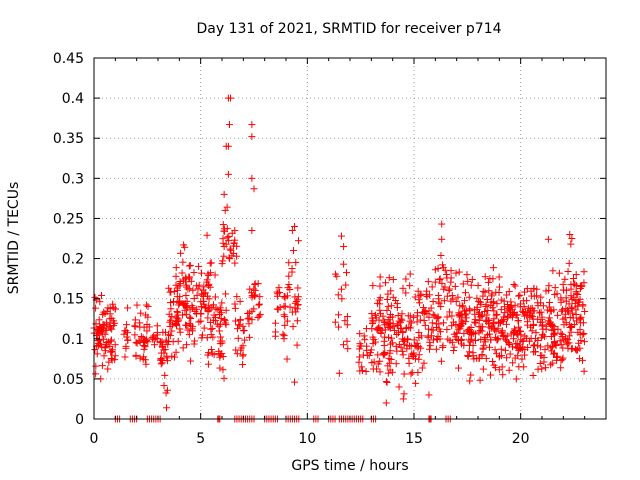  Describe the element at coordinates (68, 380) in the screenshot. I see `y-tick-label: 0.05` at that location.